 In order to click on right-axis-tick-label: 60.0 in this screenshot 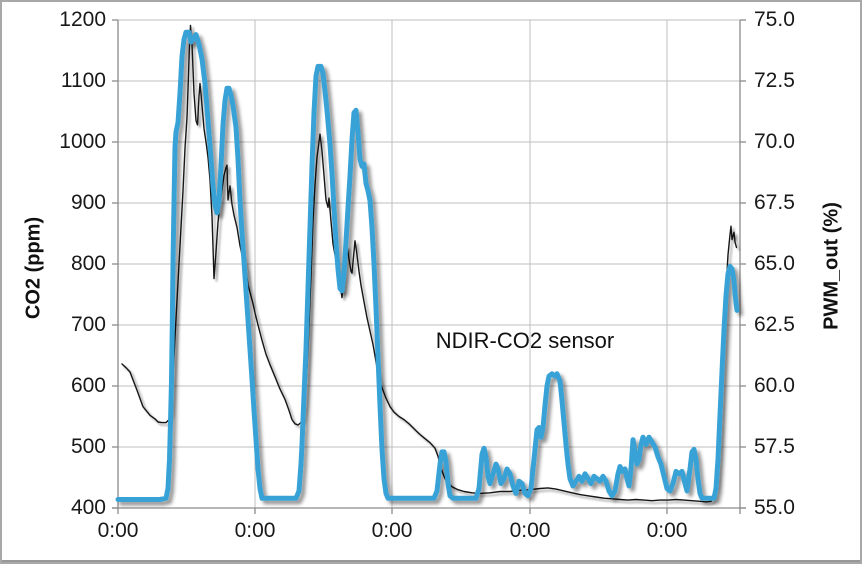, I will do `click(774, 385)`.